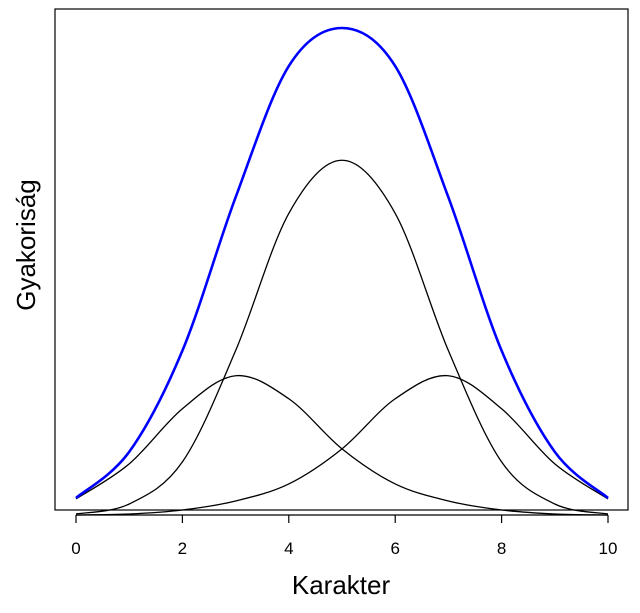 This screenshot has width=640, height=613. What do you see at coordinates (344, 536) in the screenshot?
I see `x-axis: 0 2 4 6 8 10` at bounding box center [344, 536].